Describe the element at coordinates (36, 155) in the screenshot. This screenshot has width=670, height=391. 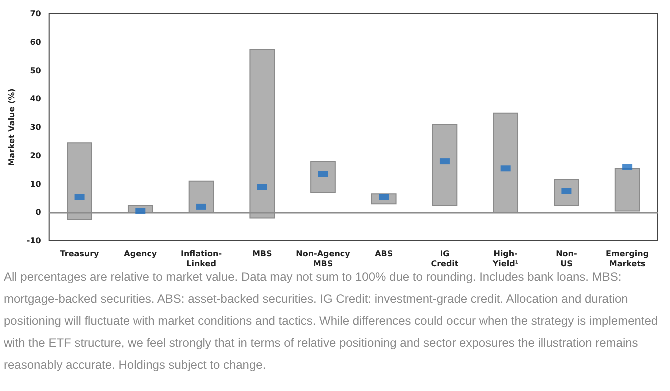
I see `y-tick-label: 20` at that location.